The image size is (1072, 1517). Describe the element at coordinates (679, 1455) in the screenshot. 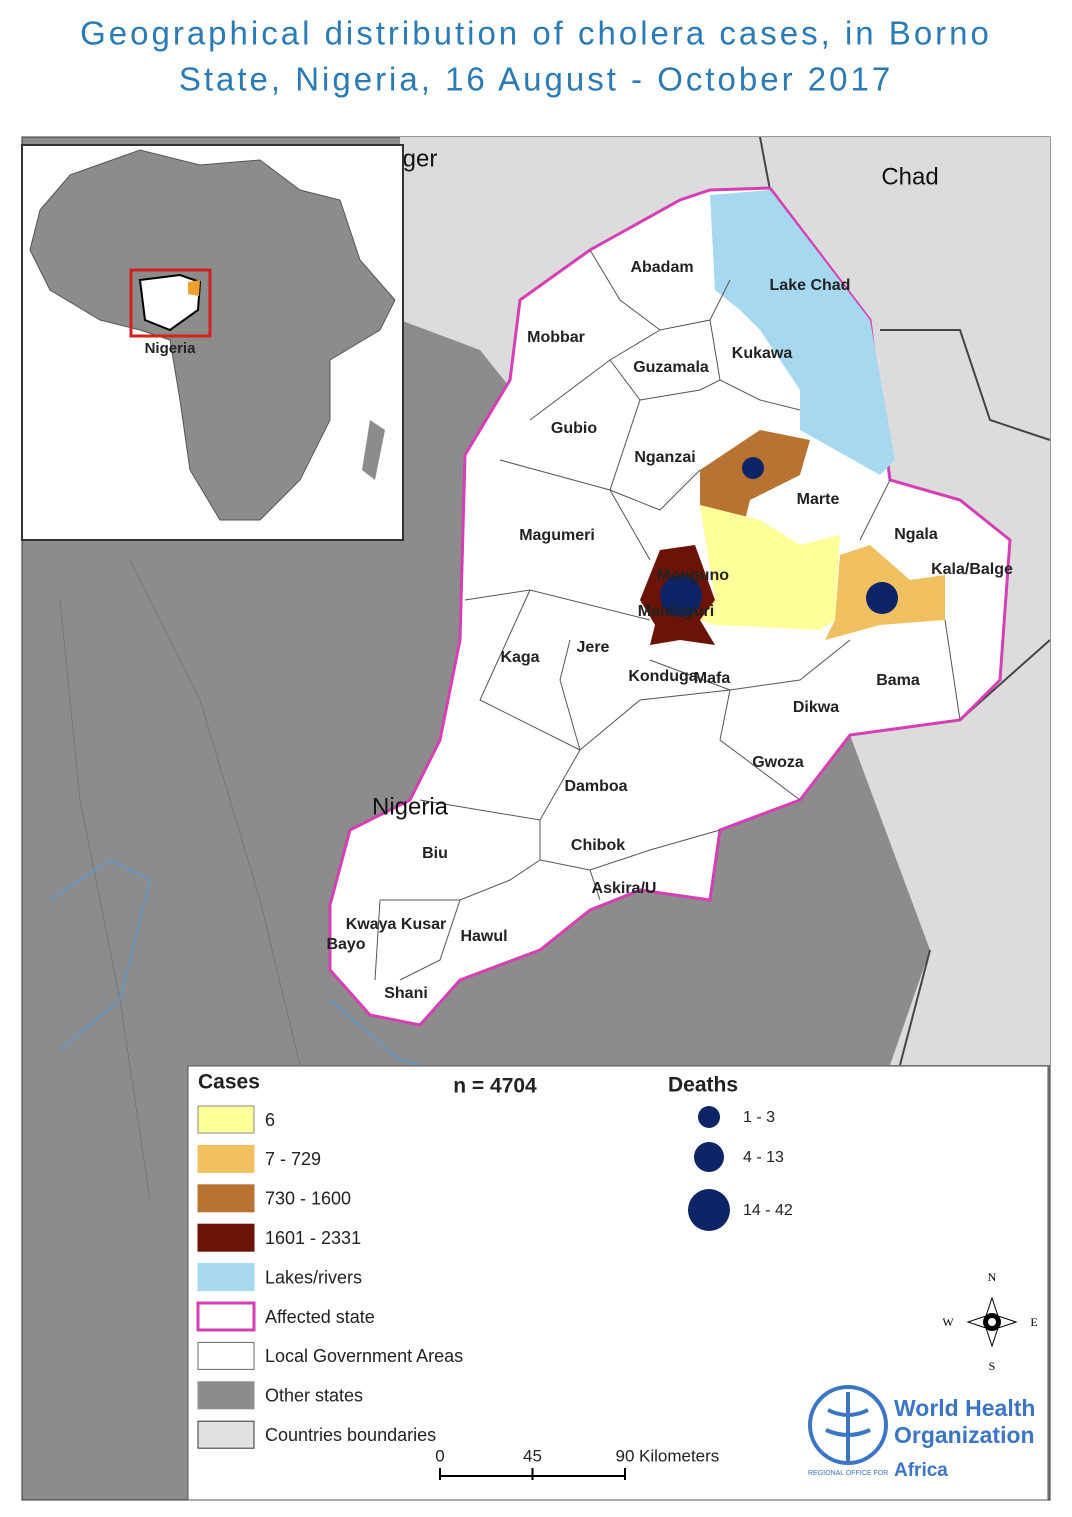

I see `scale-unit: Kilometers` at that location.